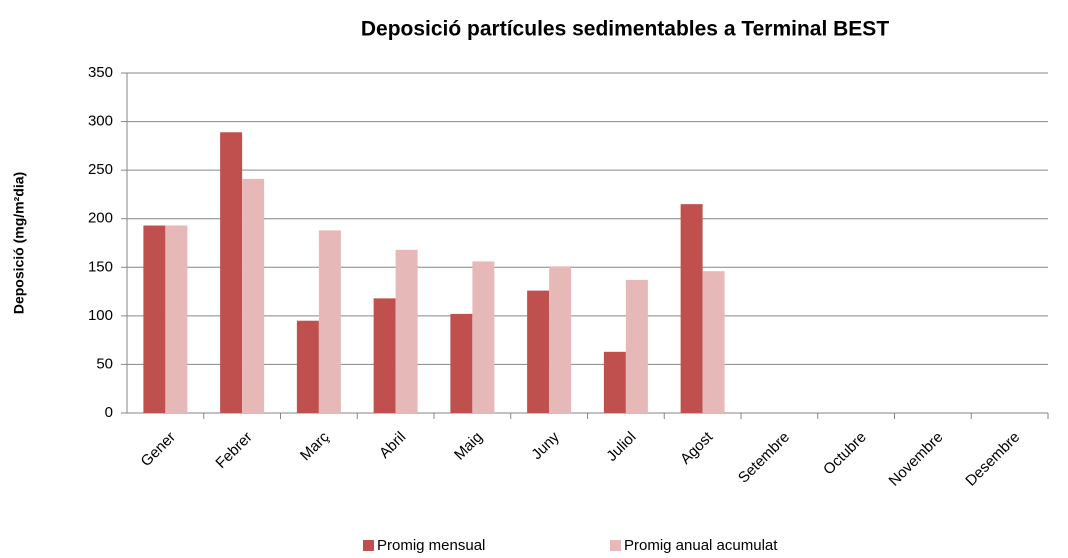 The width and height of the screenshot is (1068, 558). What do you see at coordinates (233, 450) in the screenshot?
I see `x-tick-label: Febrer` at bounding box center [233, 450].